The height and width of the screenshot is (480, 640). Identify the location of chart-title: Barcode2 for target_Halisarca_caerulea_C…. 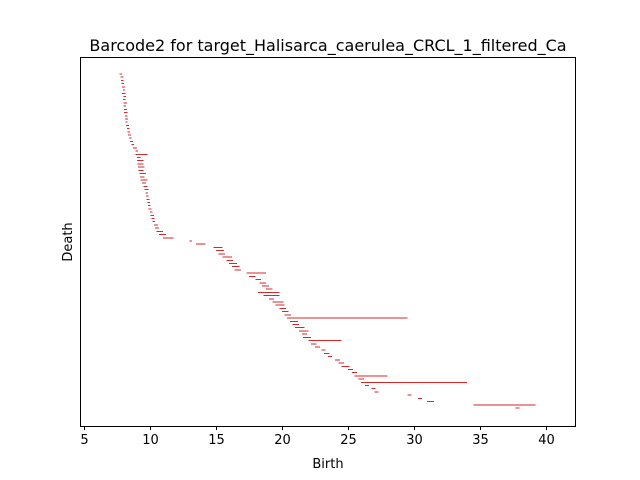
(327, 46).